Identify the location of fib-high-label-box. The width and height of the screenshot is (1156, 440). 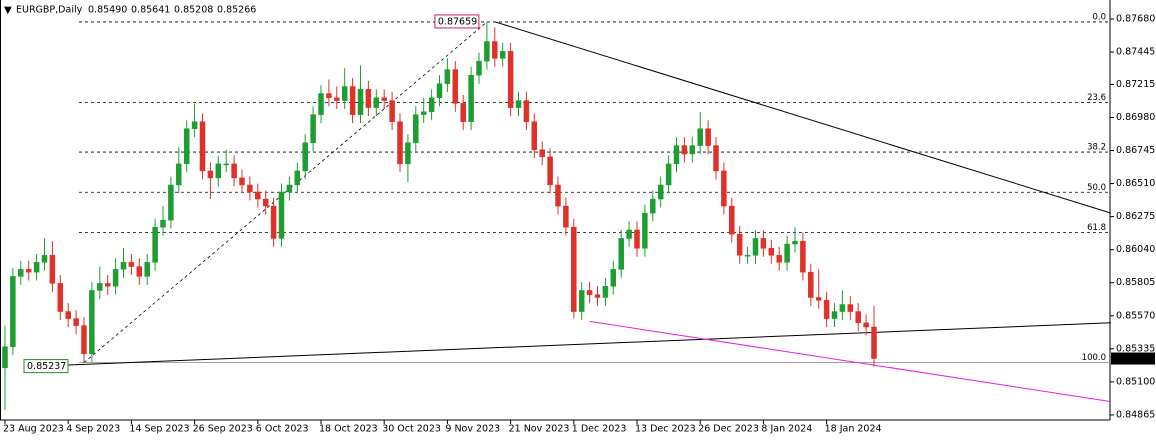
(457, 21).